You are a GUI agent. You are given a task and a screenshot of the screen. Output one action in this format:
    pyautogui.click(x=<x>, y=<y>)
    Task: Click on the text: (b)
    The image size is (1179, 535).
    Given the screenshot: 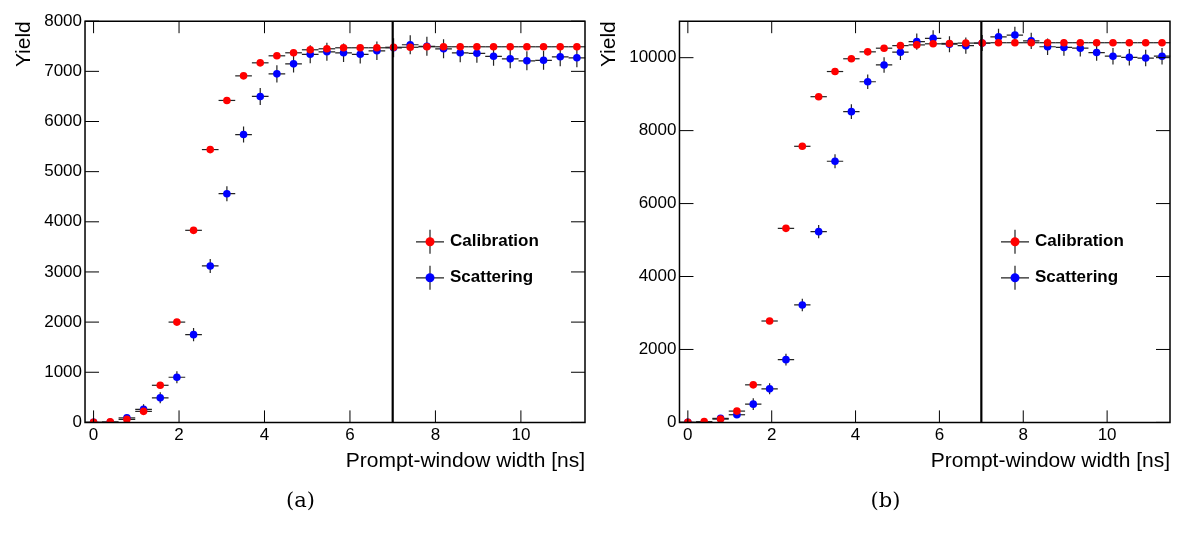 What is the action you would take?
    pyautogui.click(x=885, y=500)
    